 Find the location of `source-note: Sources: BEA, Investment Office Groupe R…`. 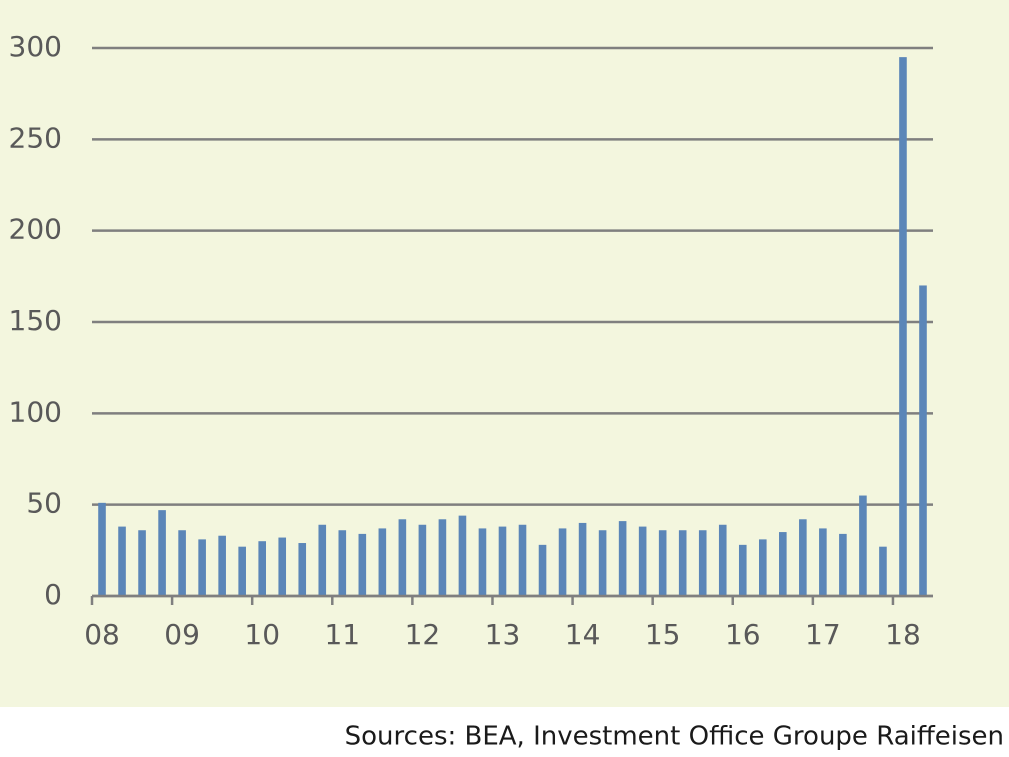

source-note: Sources: BEA, Investment Office Groupe R… is located at coordinates (674, 737).